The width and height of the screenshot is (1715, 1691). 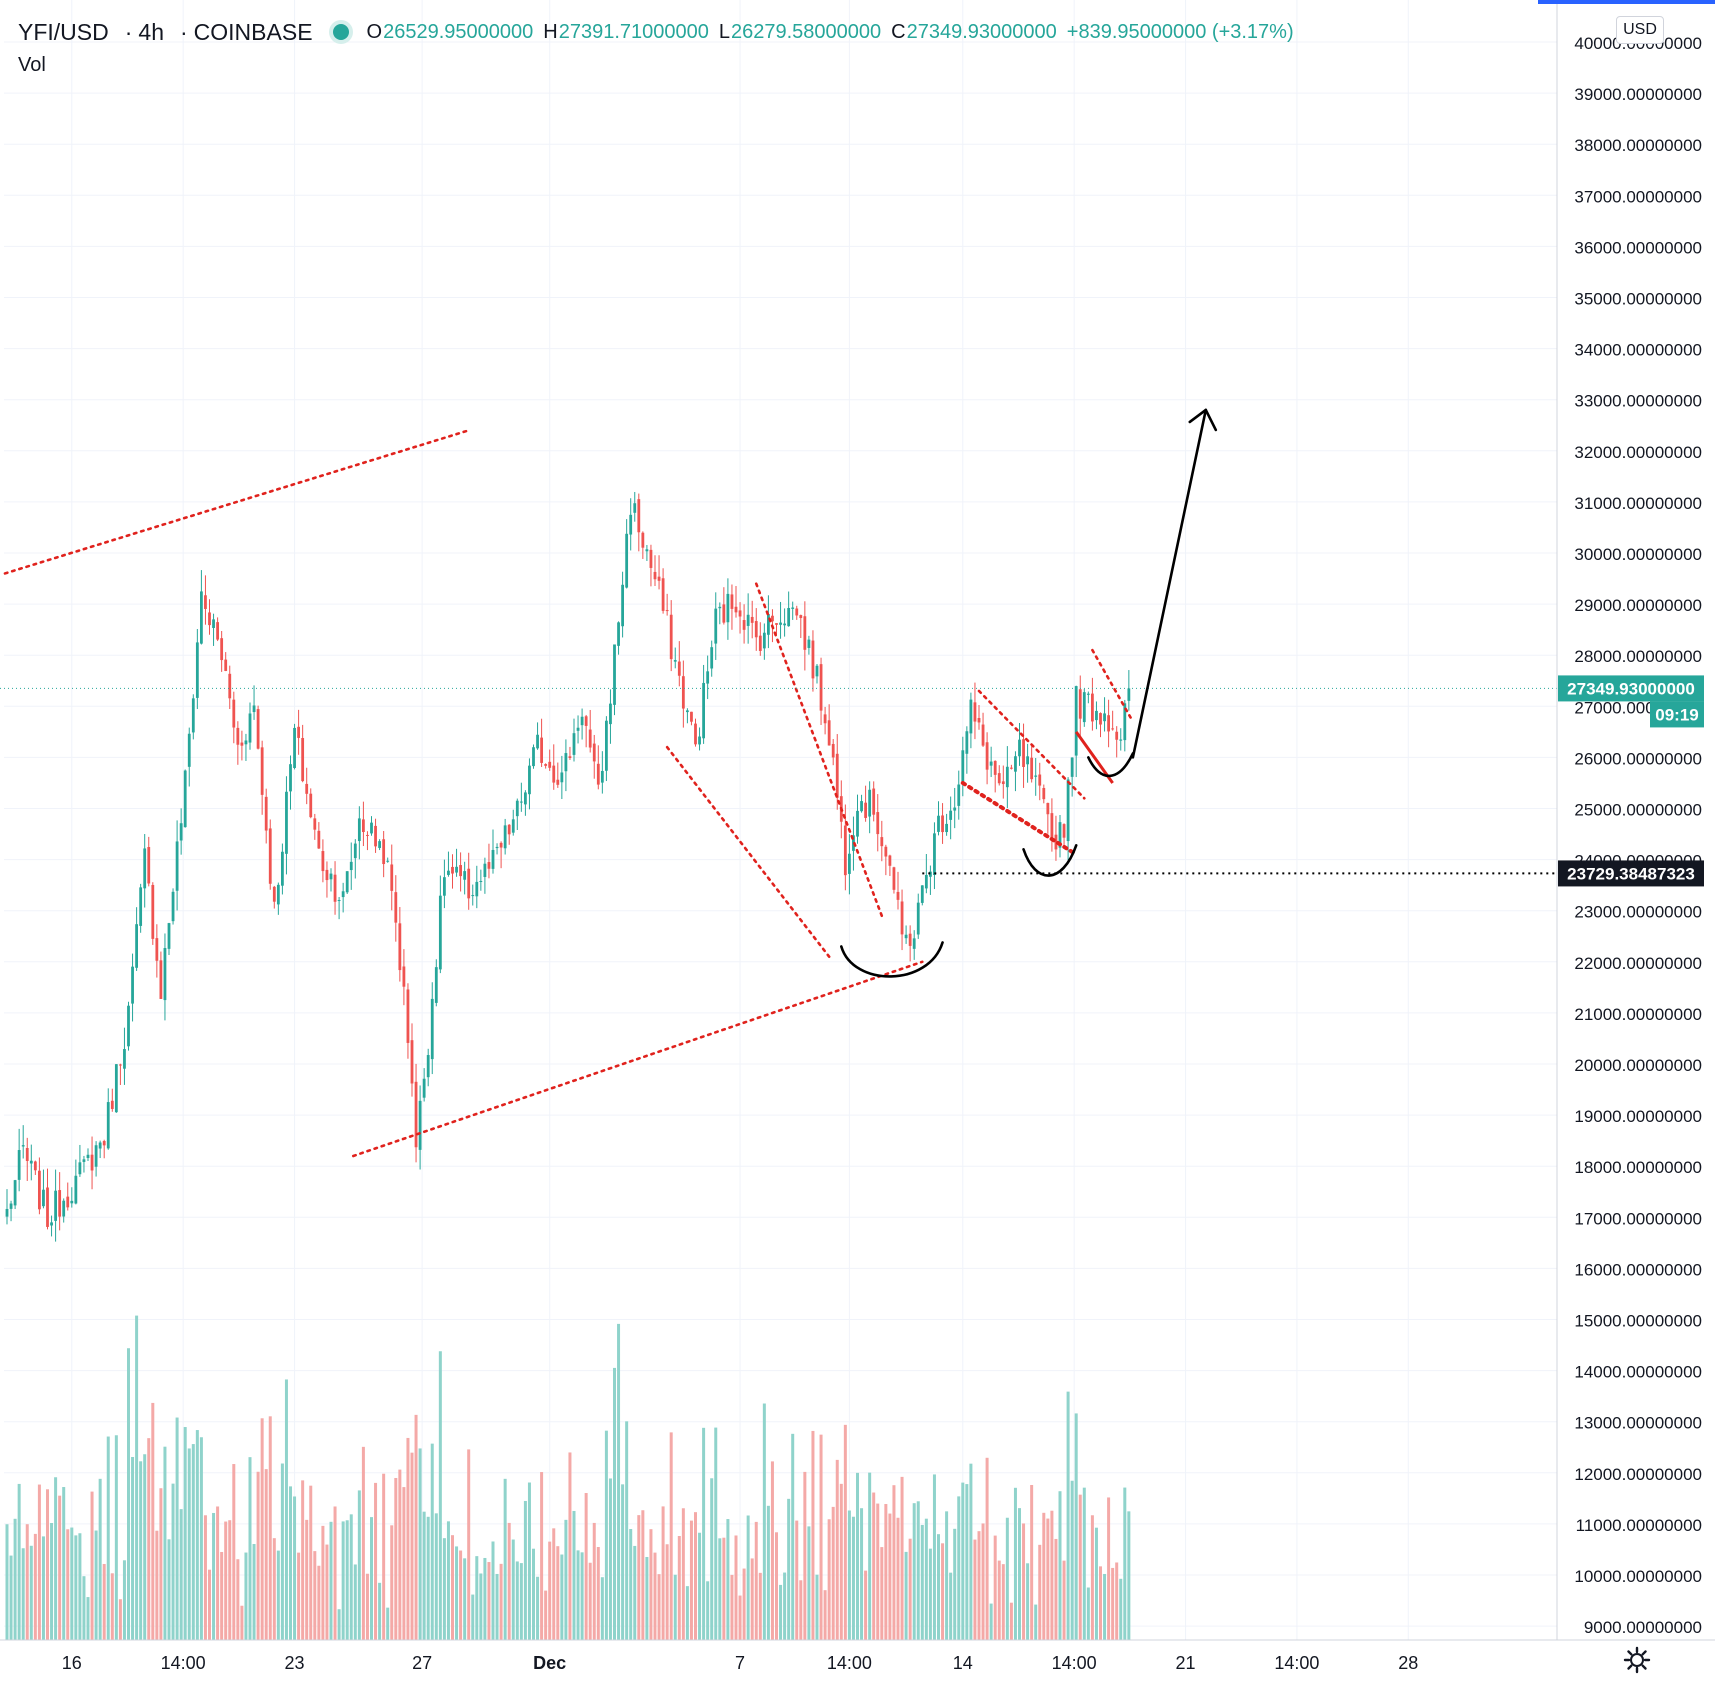 What do you see at coordinates (740, 1663) in the screenshot?
I see `time-tick-label: 7` at bounding box center [740, 1663].